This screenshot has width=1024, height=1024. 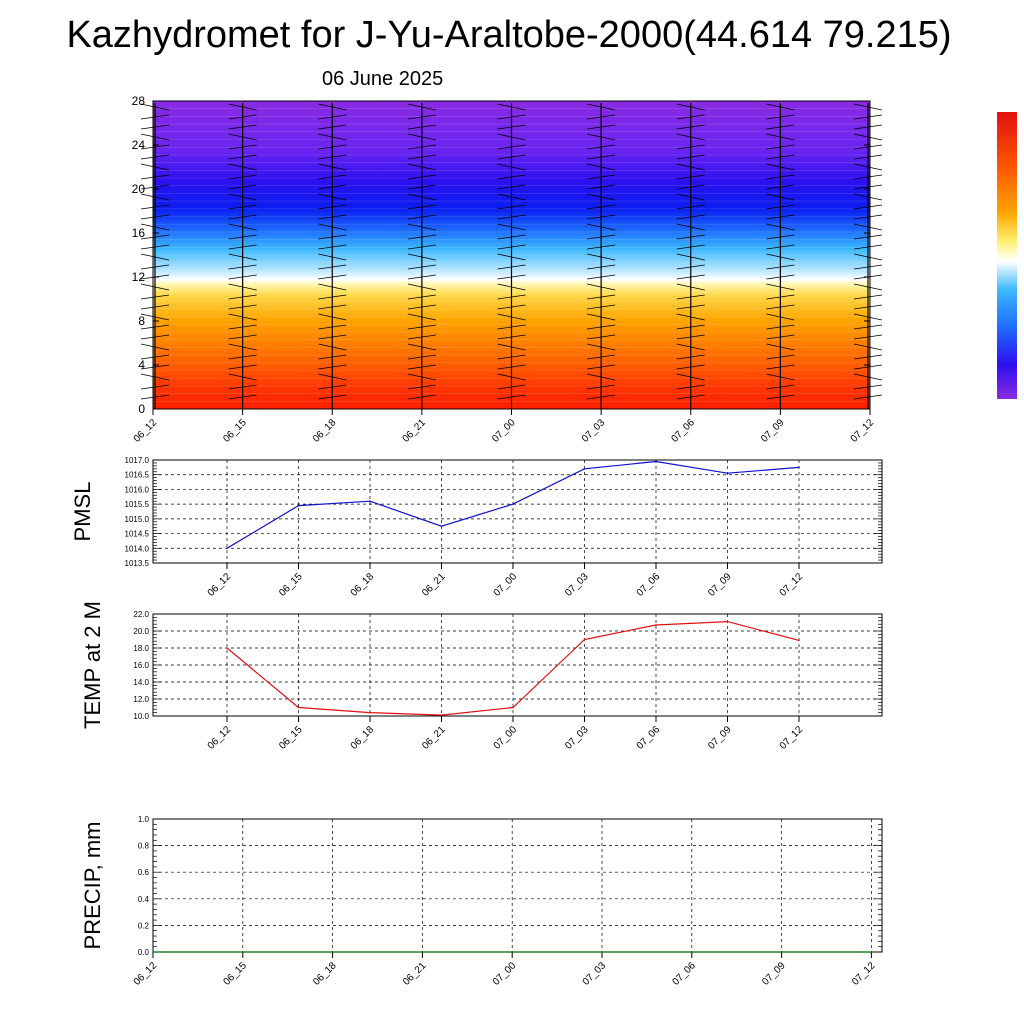 I want to click on y-tick-label: 0.6, so click(x=144, y=872).